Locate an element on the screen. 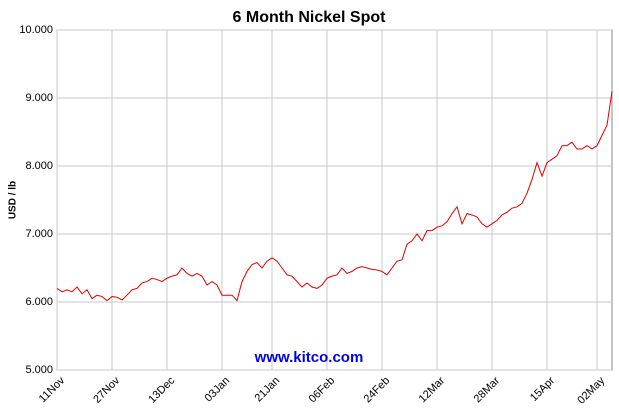 The width and height of the screenshot is (619, 413). y-tick-label: 7.000 is located at coordinates (39, 234).